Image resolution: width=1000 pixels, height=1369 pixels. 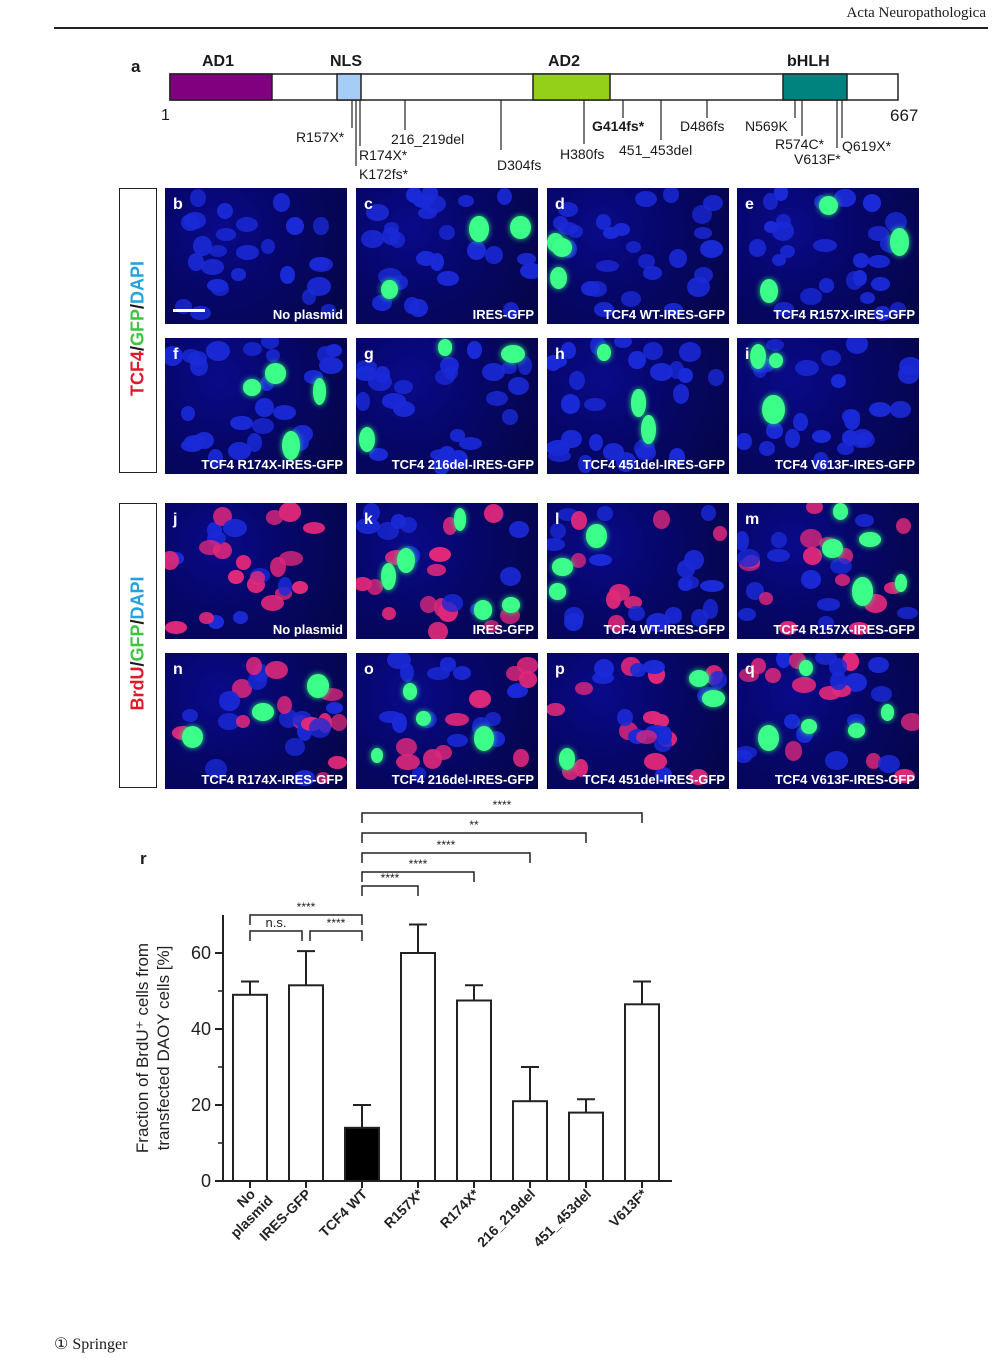 I want to click on stain-label-brdu: BrdU/GFP/DAPI, so click(x=137, y=643).